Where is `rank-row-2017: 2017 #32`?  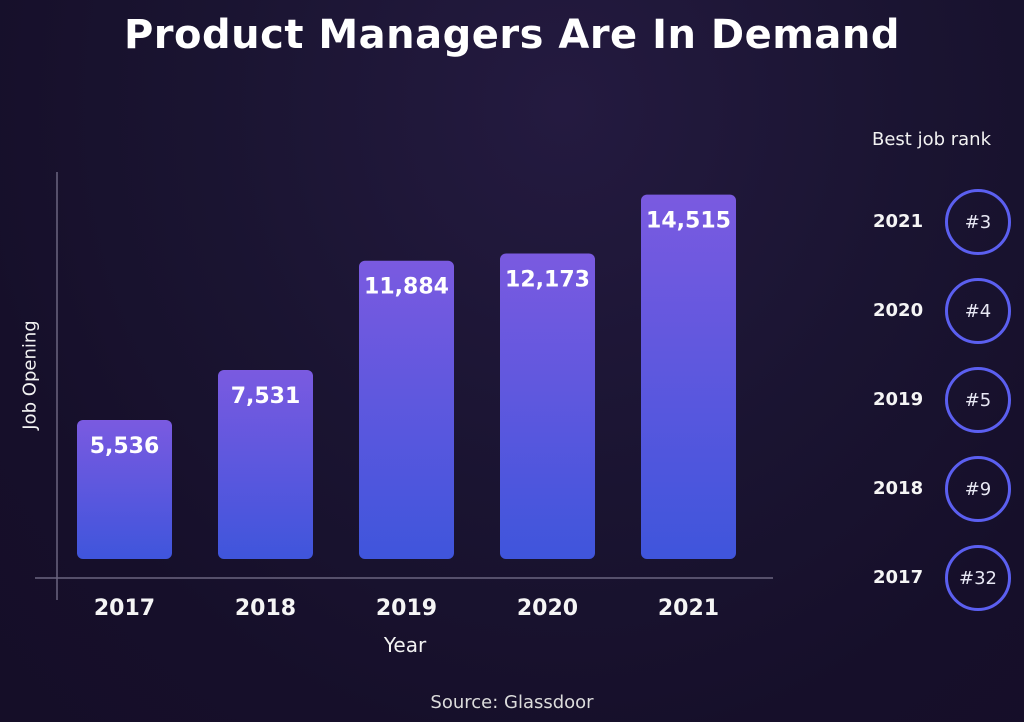 rank-row-2017: 2017 #32 is located at coordinates (943, 578).